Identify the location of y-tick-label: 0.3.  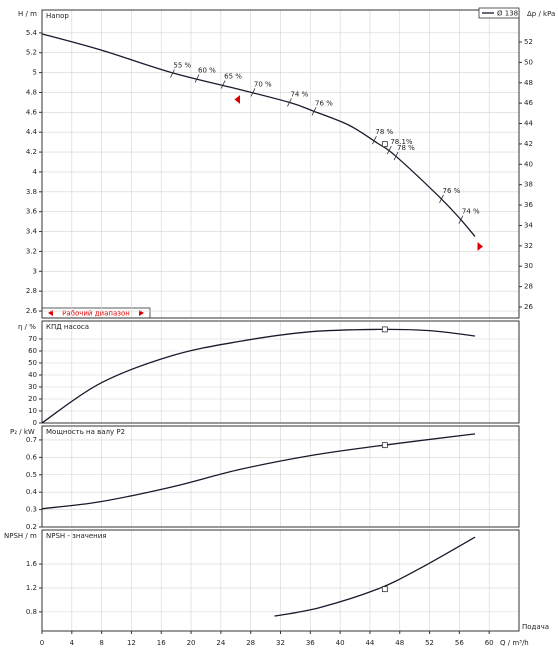
(31, 510).